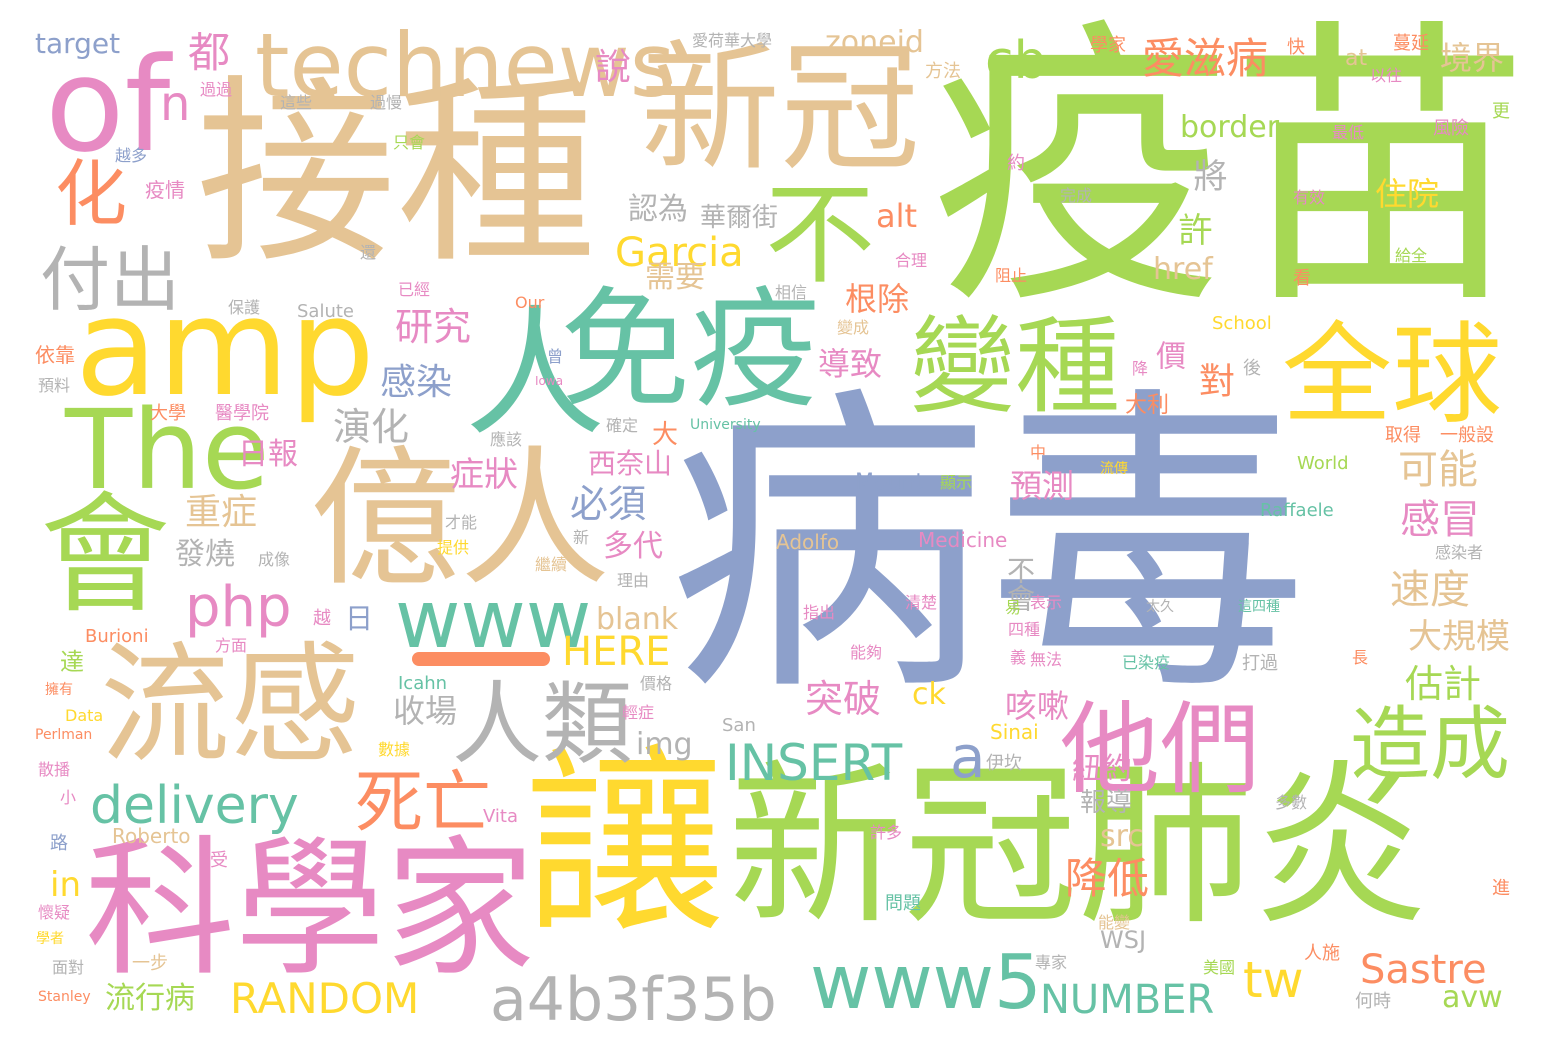 The width and height of the screenshot is (1548, 1052). What do you see at coordinates (219, 860) in the screenshot?
I see `word-shou: 受` at bounding box center [219, 860].